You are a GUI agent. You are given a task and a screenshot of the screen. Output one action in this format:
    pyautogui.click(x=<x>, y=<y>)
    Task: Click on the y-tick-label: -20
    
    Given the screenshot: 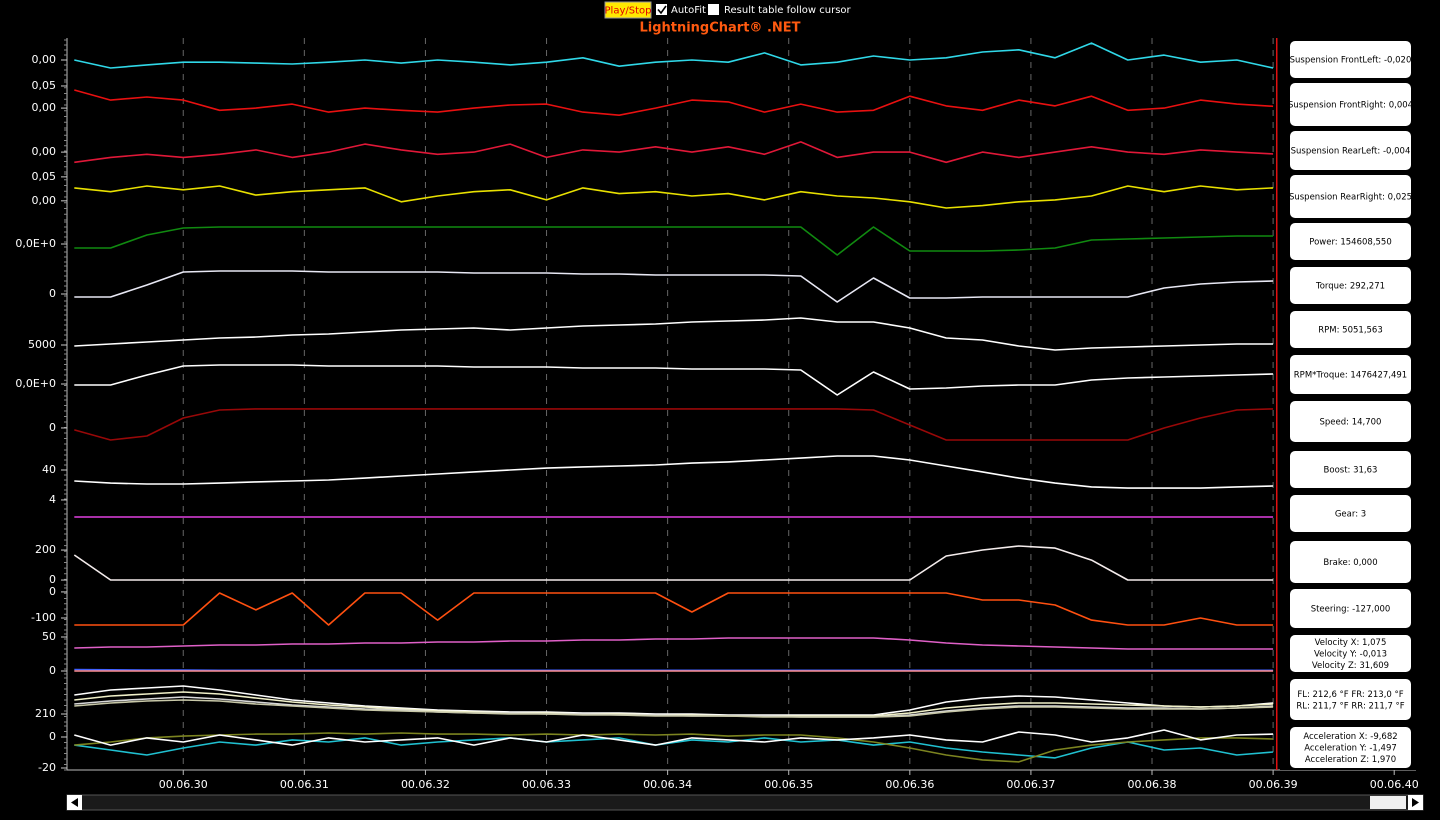 What is the action you would take?
    pyautogui.click(x=47, y=767)
    